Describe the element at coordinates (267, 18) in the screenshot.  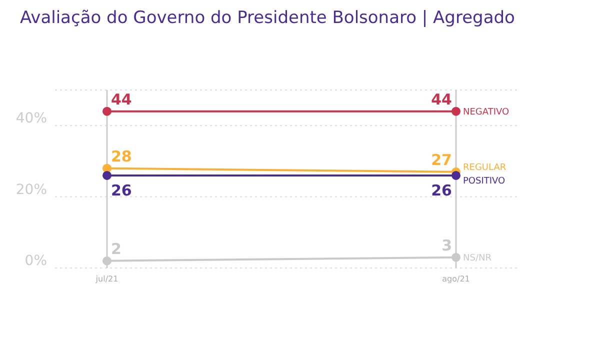
I see `chart-title: Avaliação do Governo do Presidente Bolsonaro | Agregado` at that location.